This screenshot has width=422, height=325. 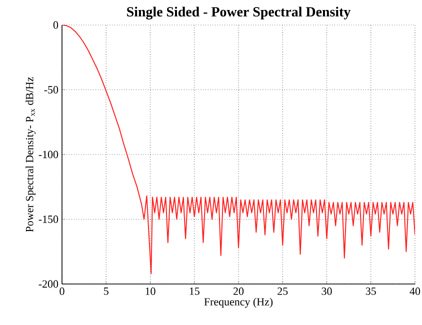 I want to click on y-axis-title: Power Spectral Density- P$_{xx}$ dB/Hz, so click(x=31, y=154).